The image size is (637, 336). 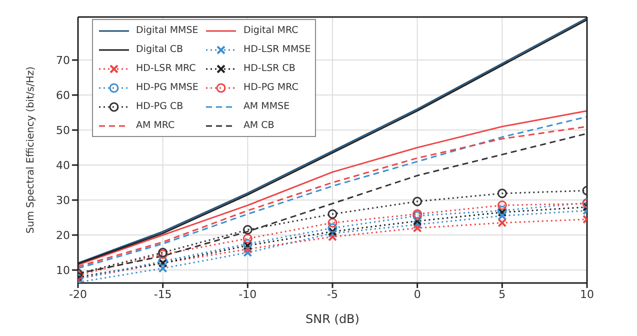 I want to click on x-tick-label: 5, so click(x=502, y=294).